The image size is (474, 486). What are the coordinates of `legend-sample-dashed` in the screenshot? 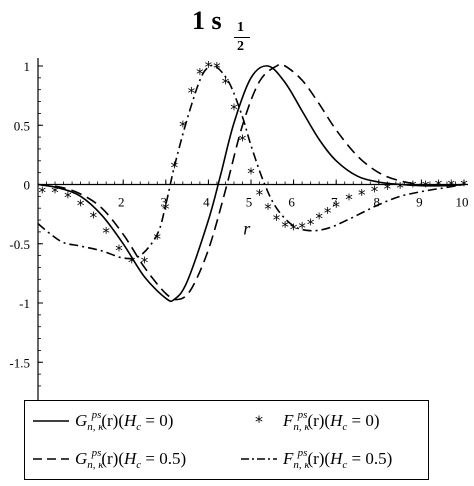 It's located at (51, 459).